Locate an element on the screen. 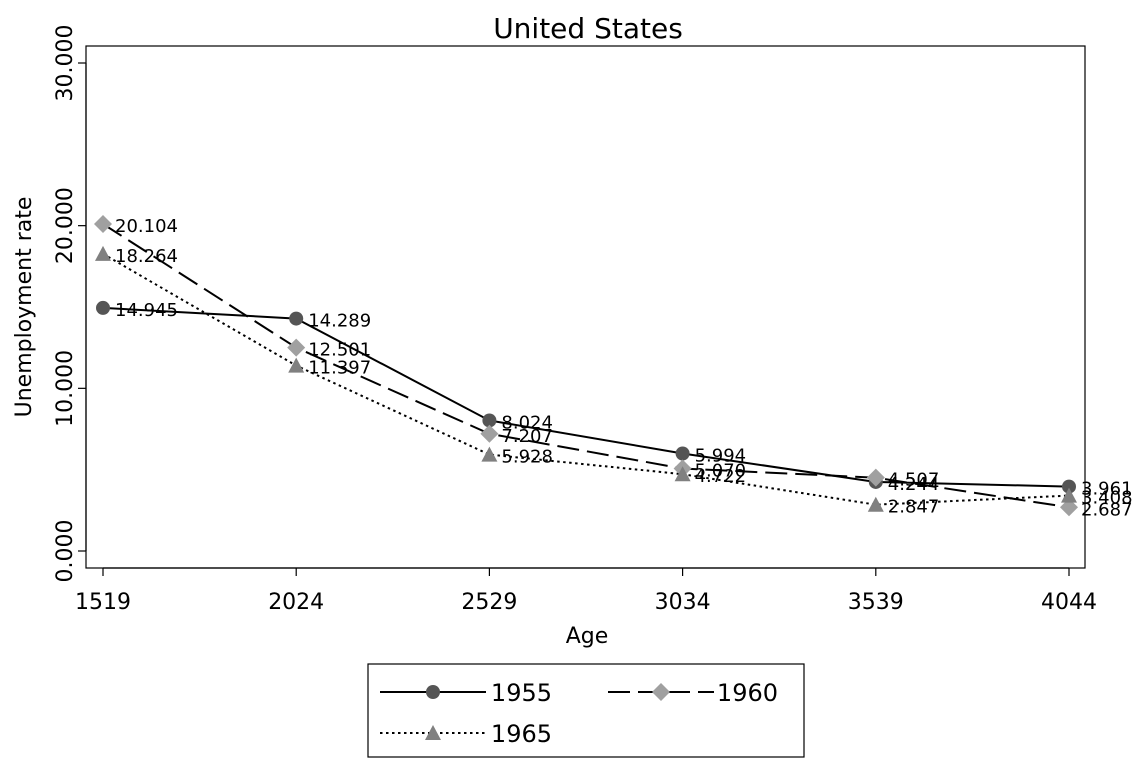  legend: 1955 1960 1965 is located at coordinates (586, 710).